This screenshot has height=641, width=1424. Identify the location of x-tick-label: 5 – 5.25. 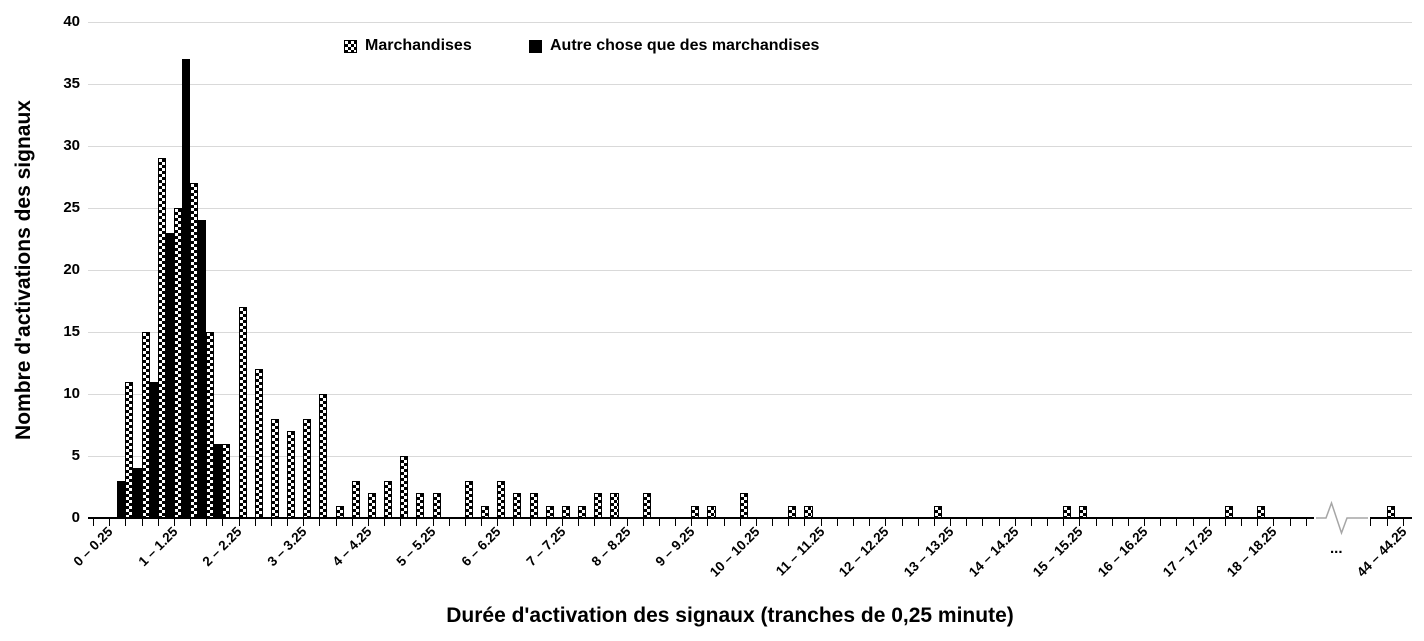
(416, 547).